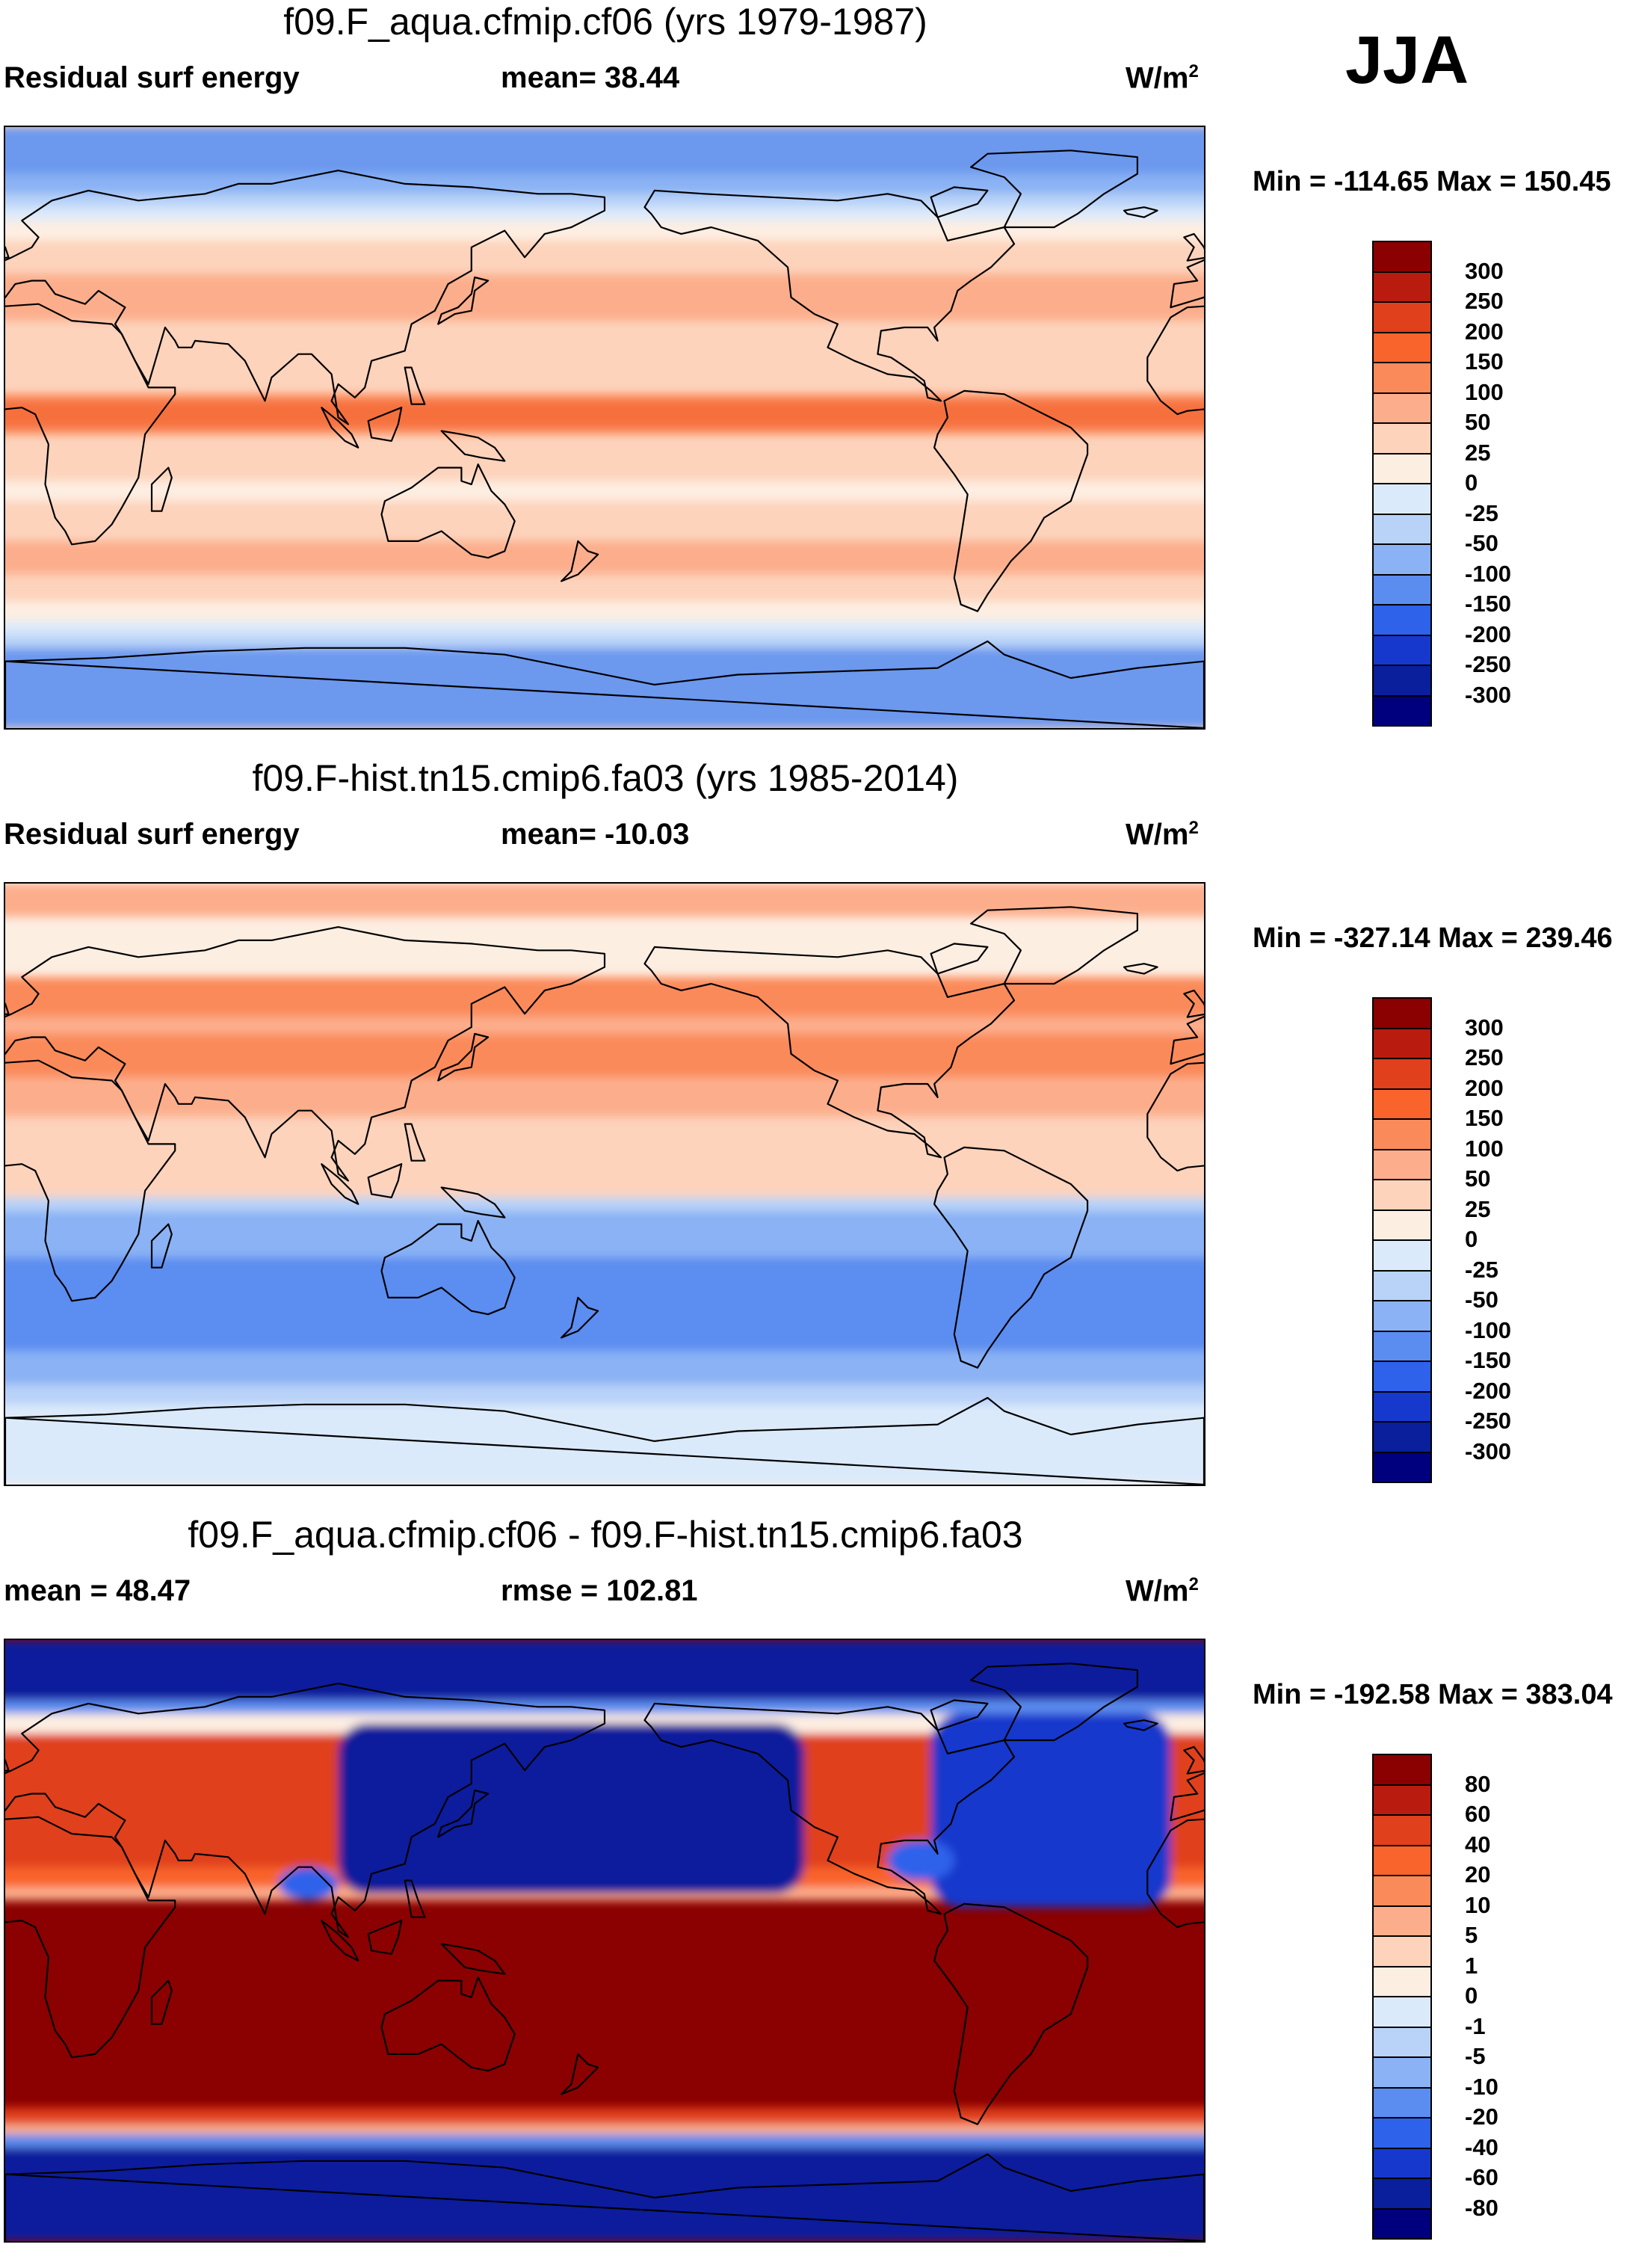  Describe the element at coordinates (1482, 1269) in the screenshot. I see `colorbar-tick-label: -25` at that location.